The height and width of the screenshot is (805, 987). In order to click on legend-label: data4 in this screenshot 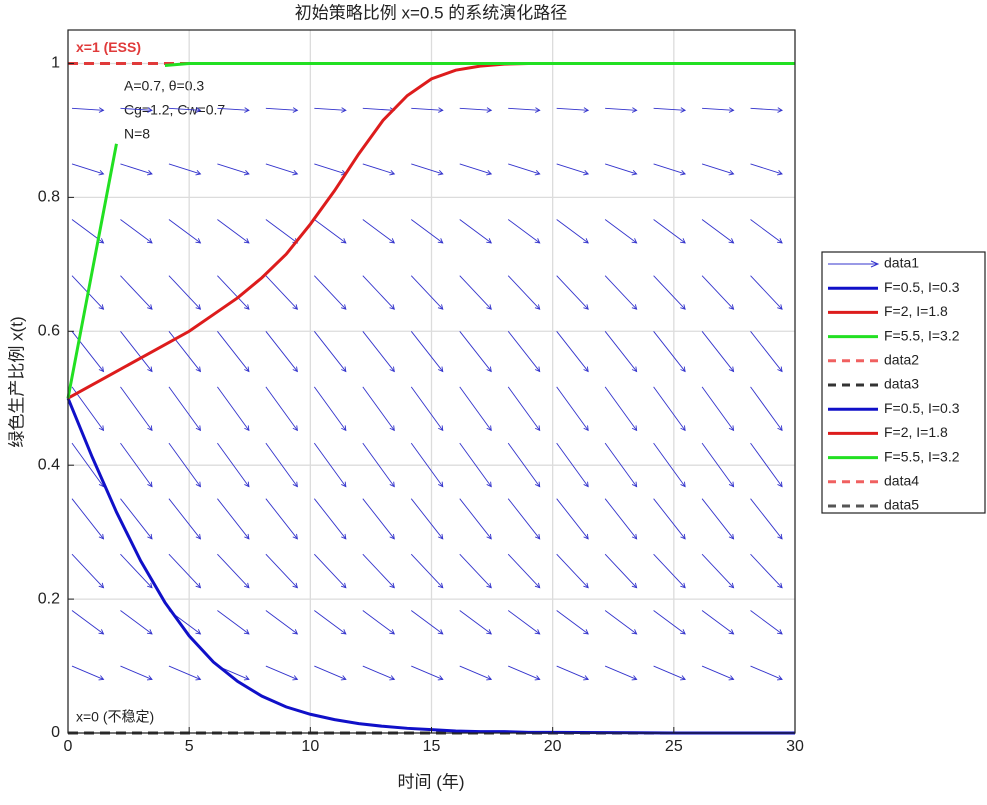, I will do `click(901, 481)`.